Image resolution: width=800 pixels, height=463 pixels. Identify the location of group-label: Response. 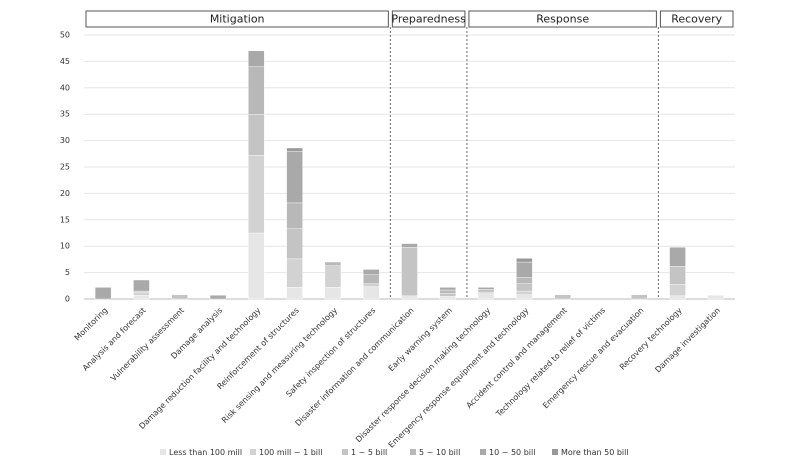
(562, 19).